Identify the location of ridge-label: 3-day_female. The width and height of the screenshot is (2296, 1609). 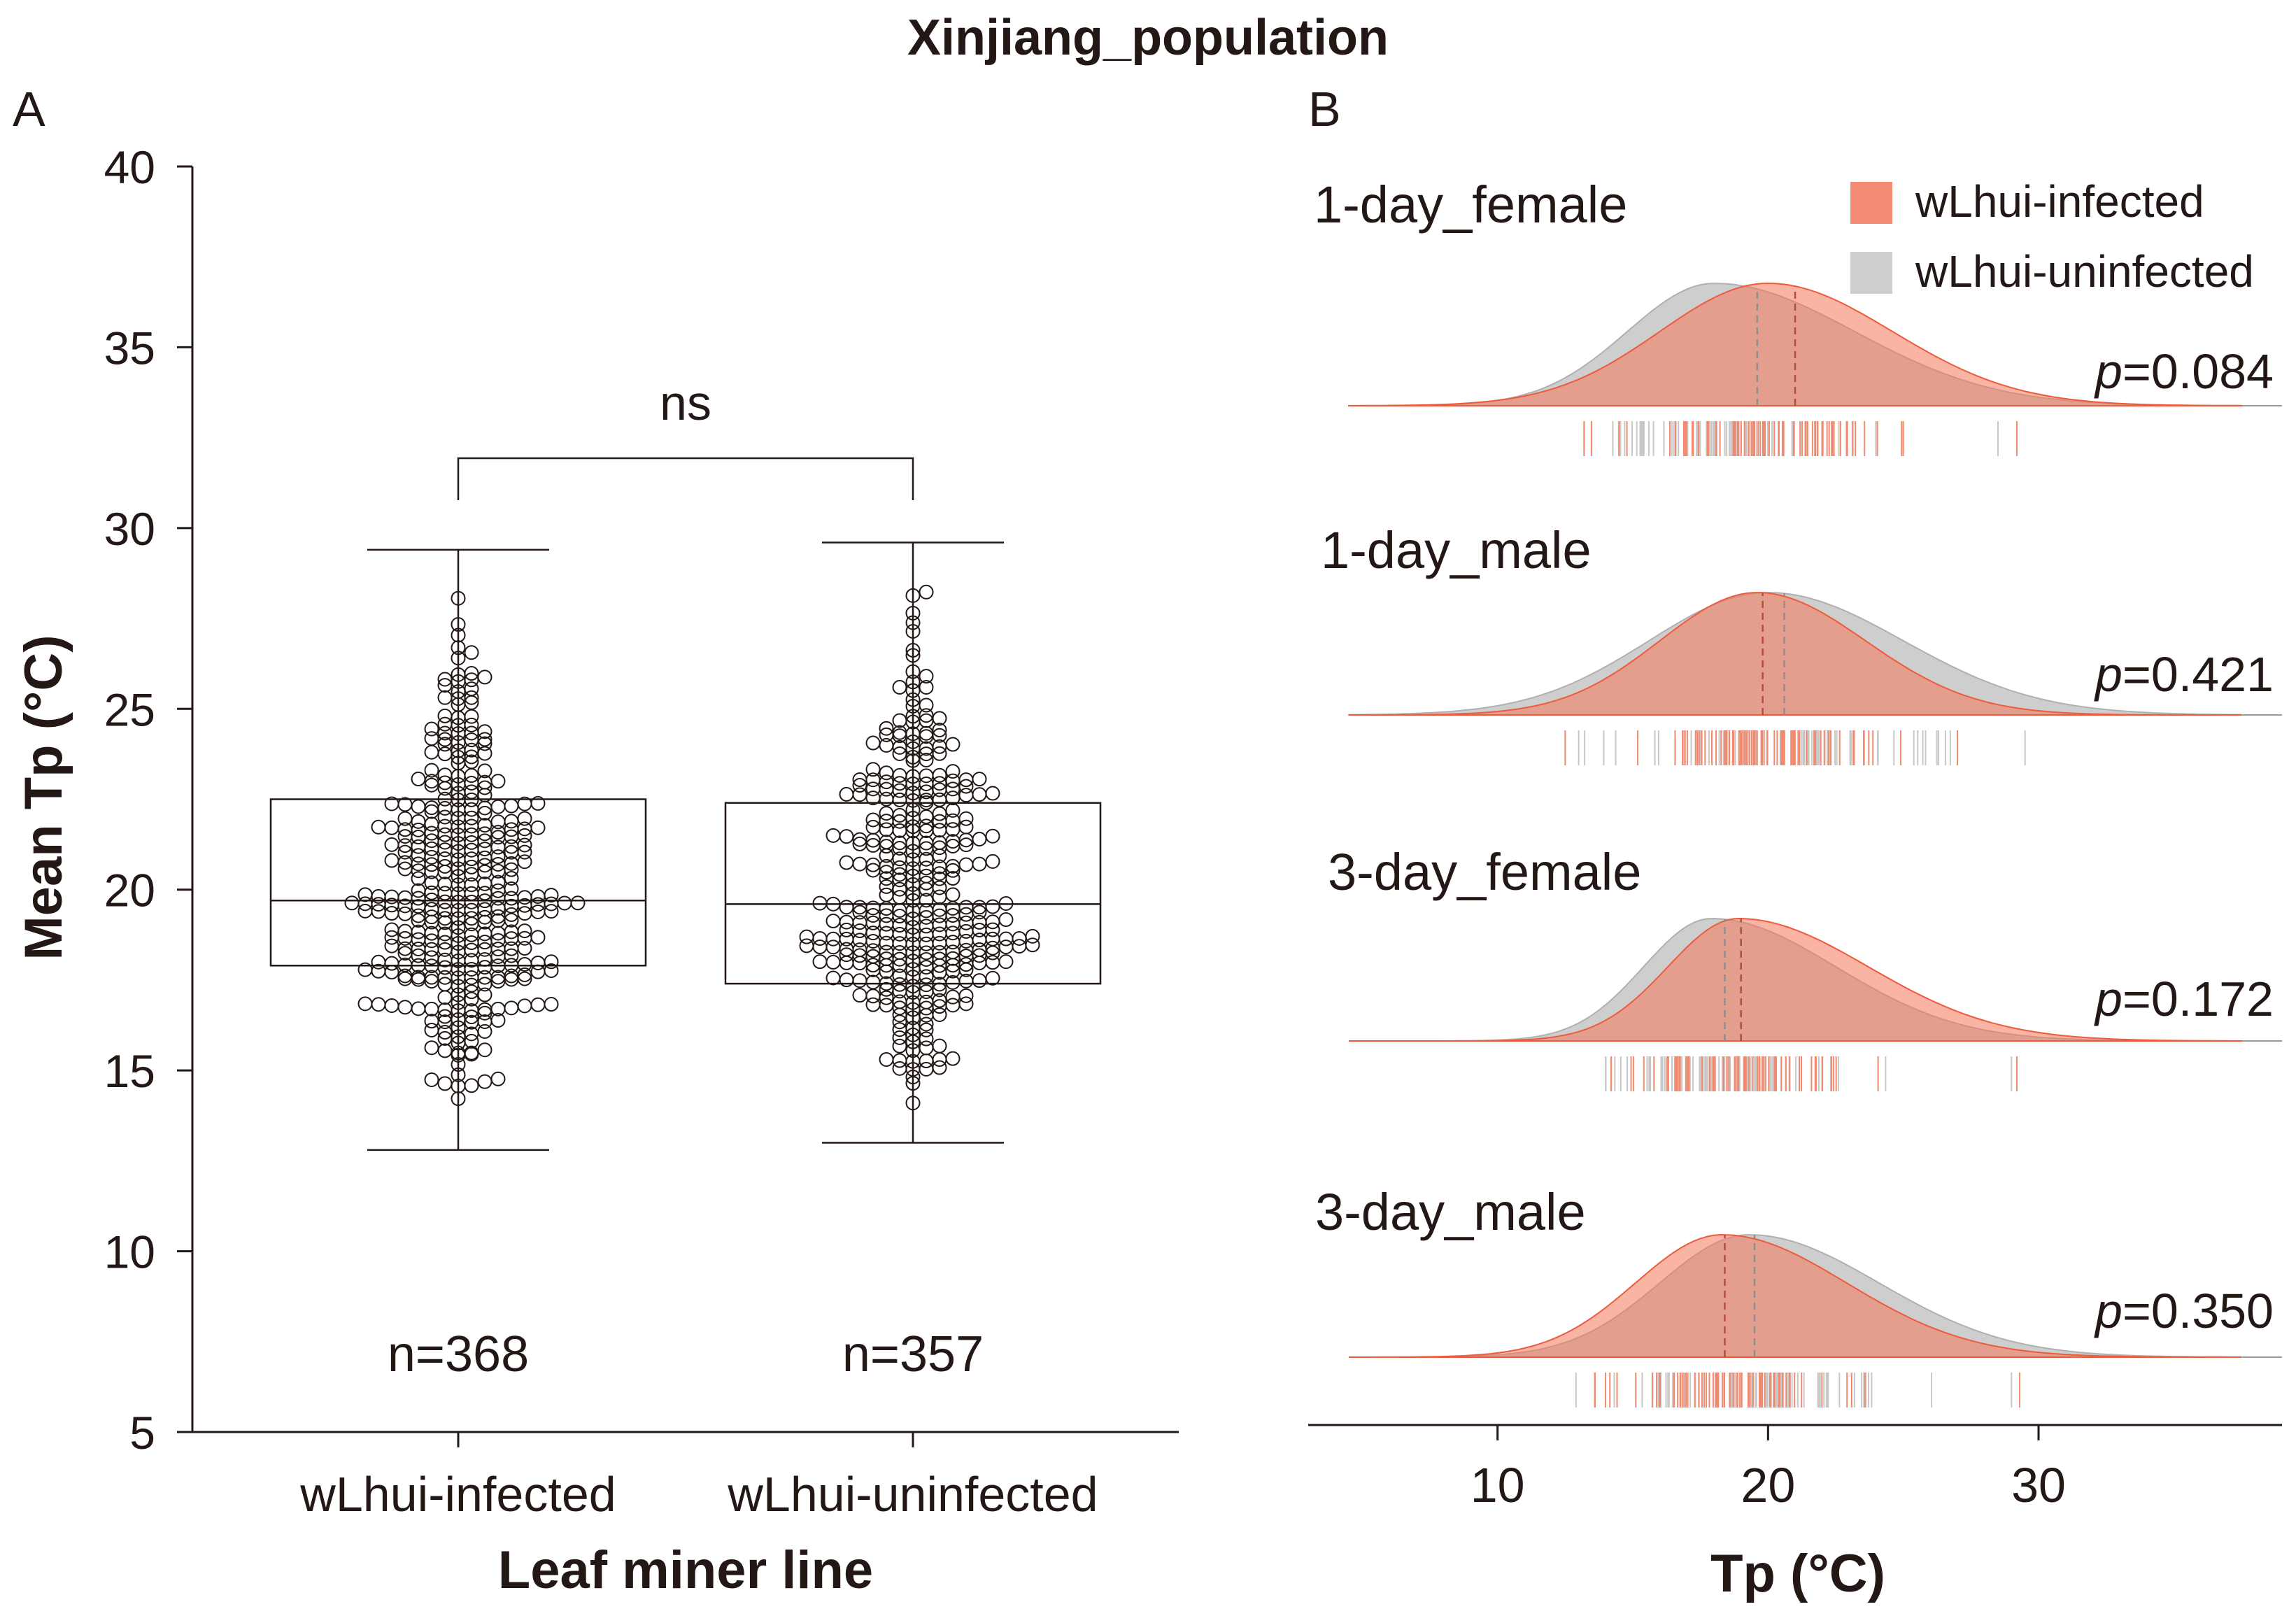
(1484, 872).